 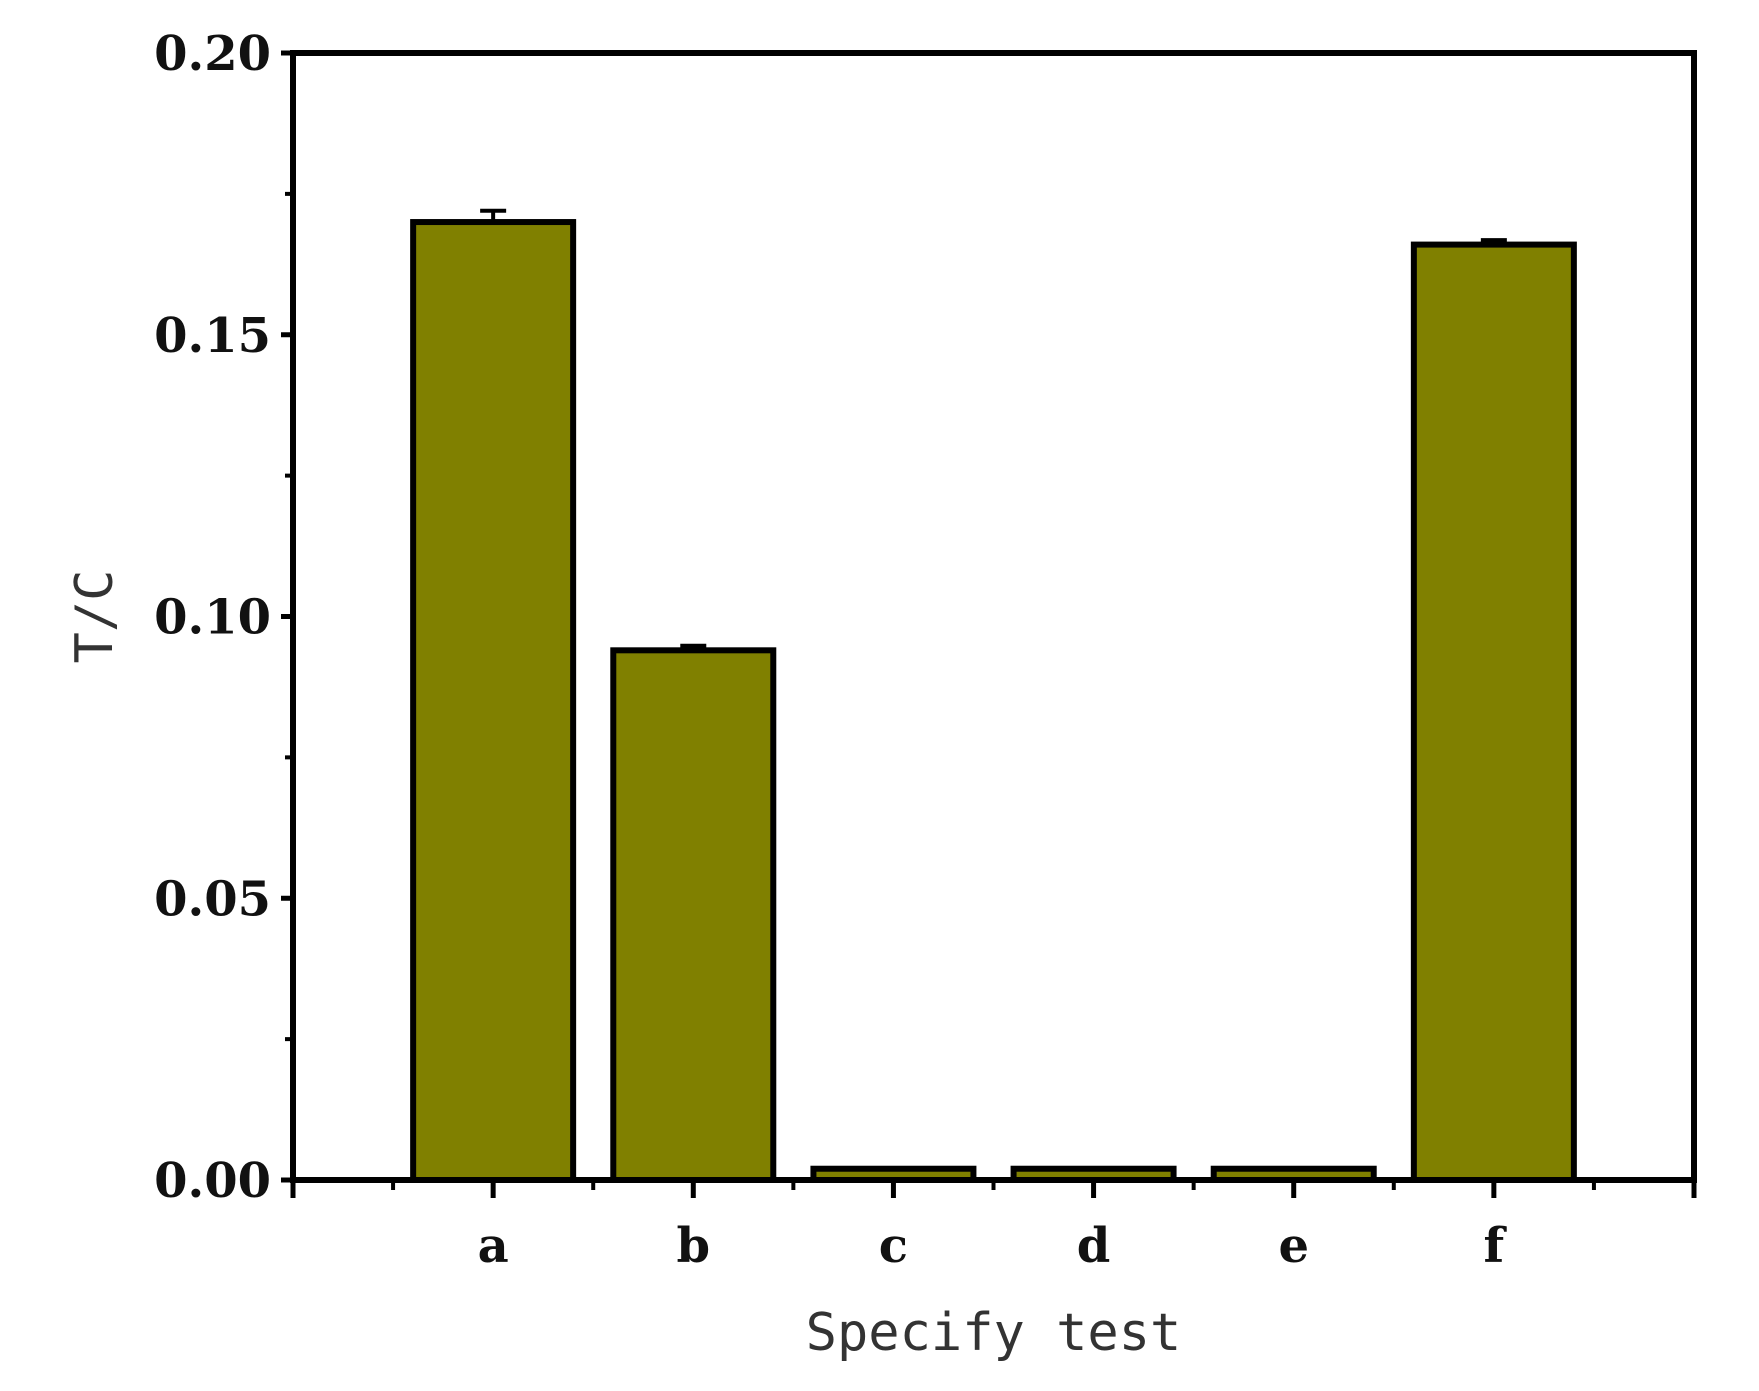 I want to click on y-tick-label: 0.20, so click(x=212, y=54).